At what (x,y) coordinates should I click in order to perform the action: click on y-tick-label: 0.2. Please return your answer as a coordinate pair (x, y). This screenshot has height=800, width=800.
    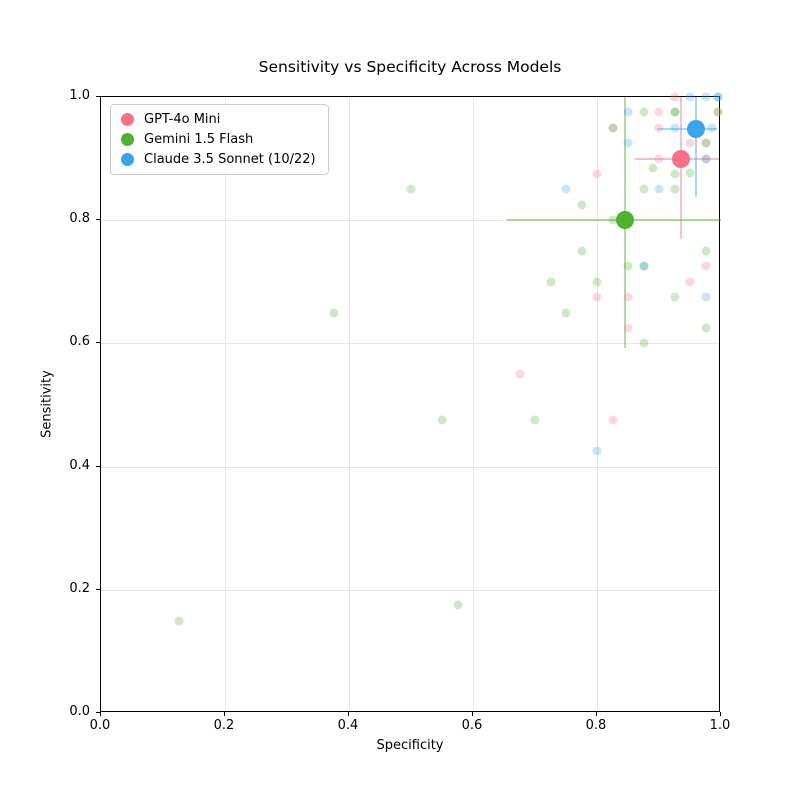
    Looking at the image, I should click on (79, 588).